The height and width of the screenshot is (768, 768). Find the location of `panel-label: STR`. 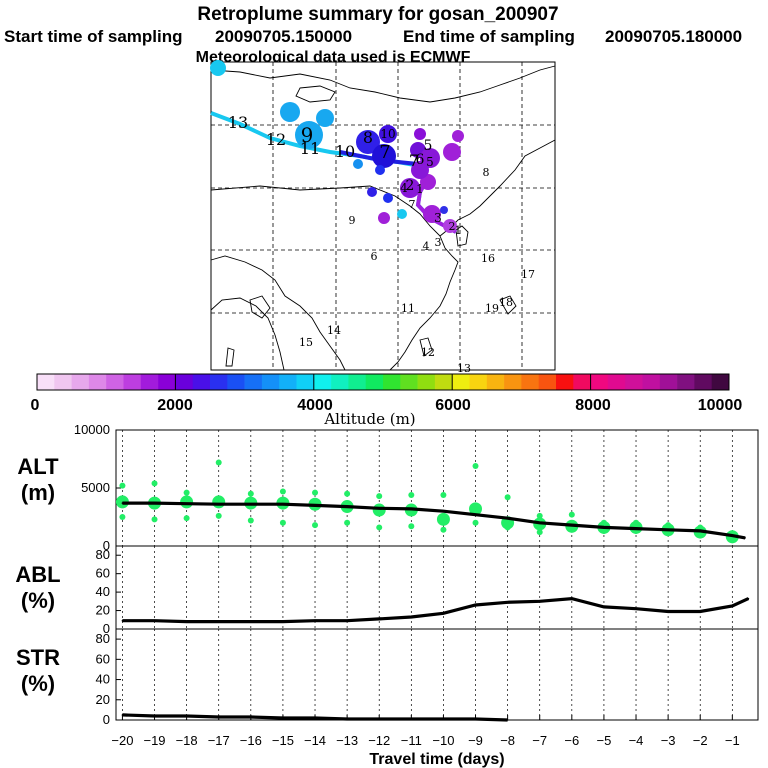

panel-label: STR is located at coordinates (38, 657).